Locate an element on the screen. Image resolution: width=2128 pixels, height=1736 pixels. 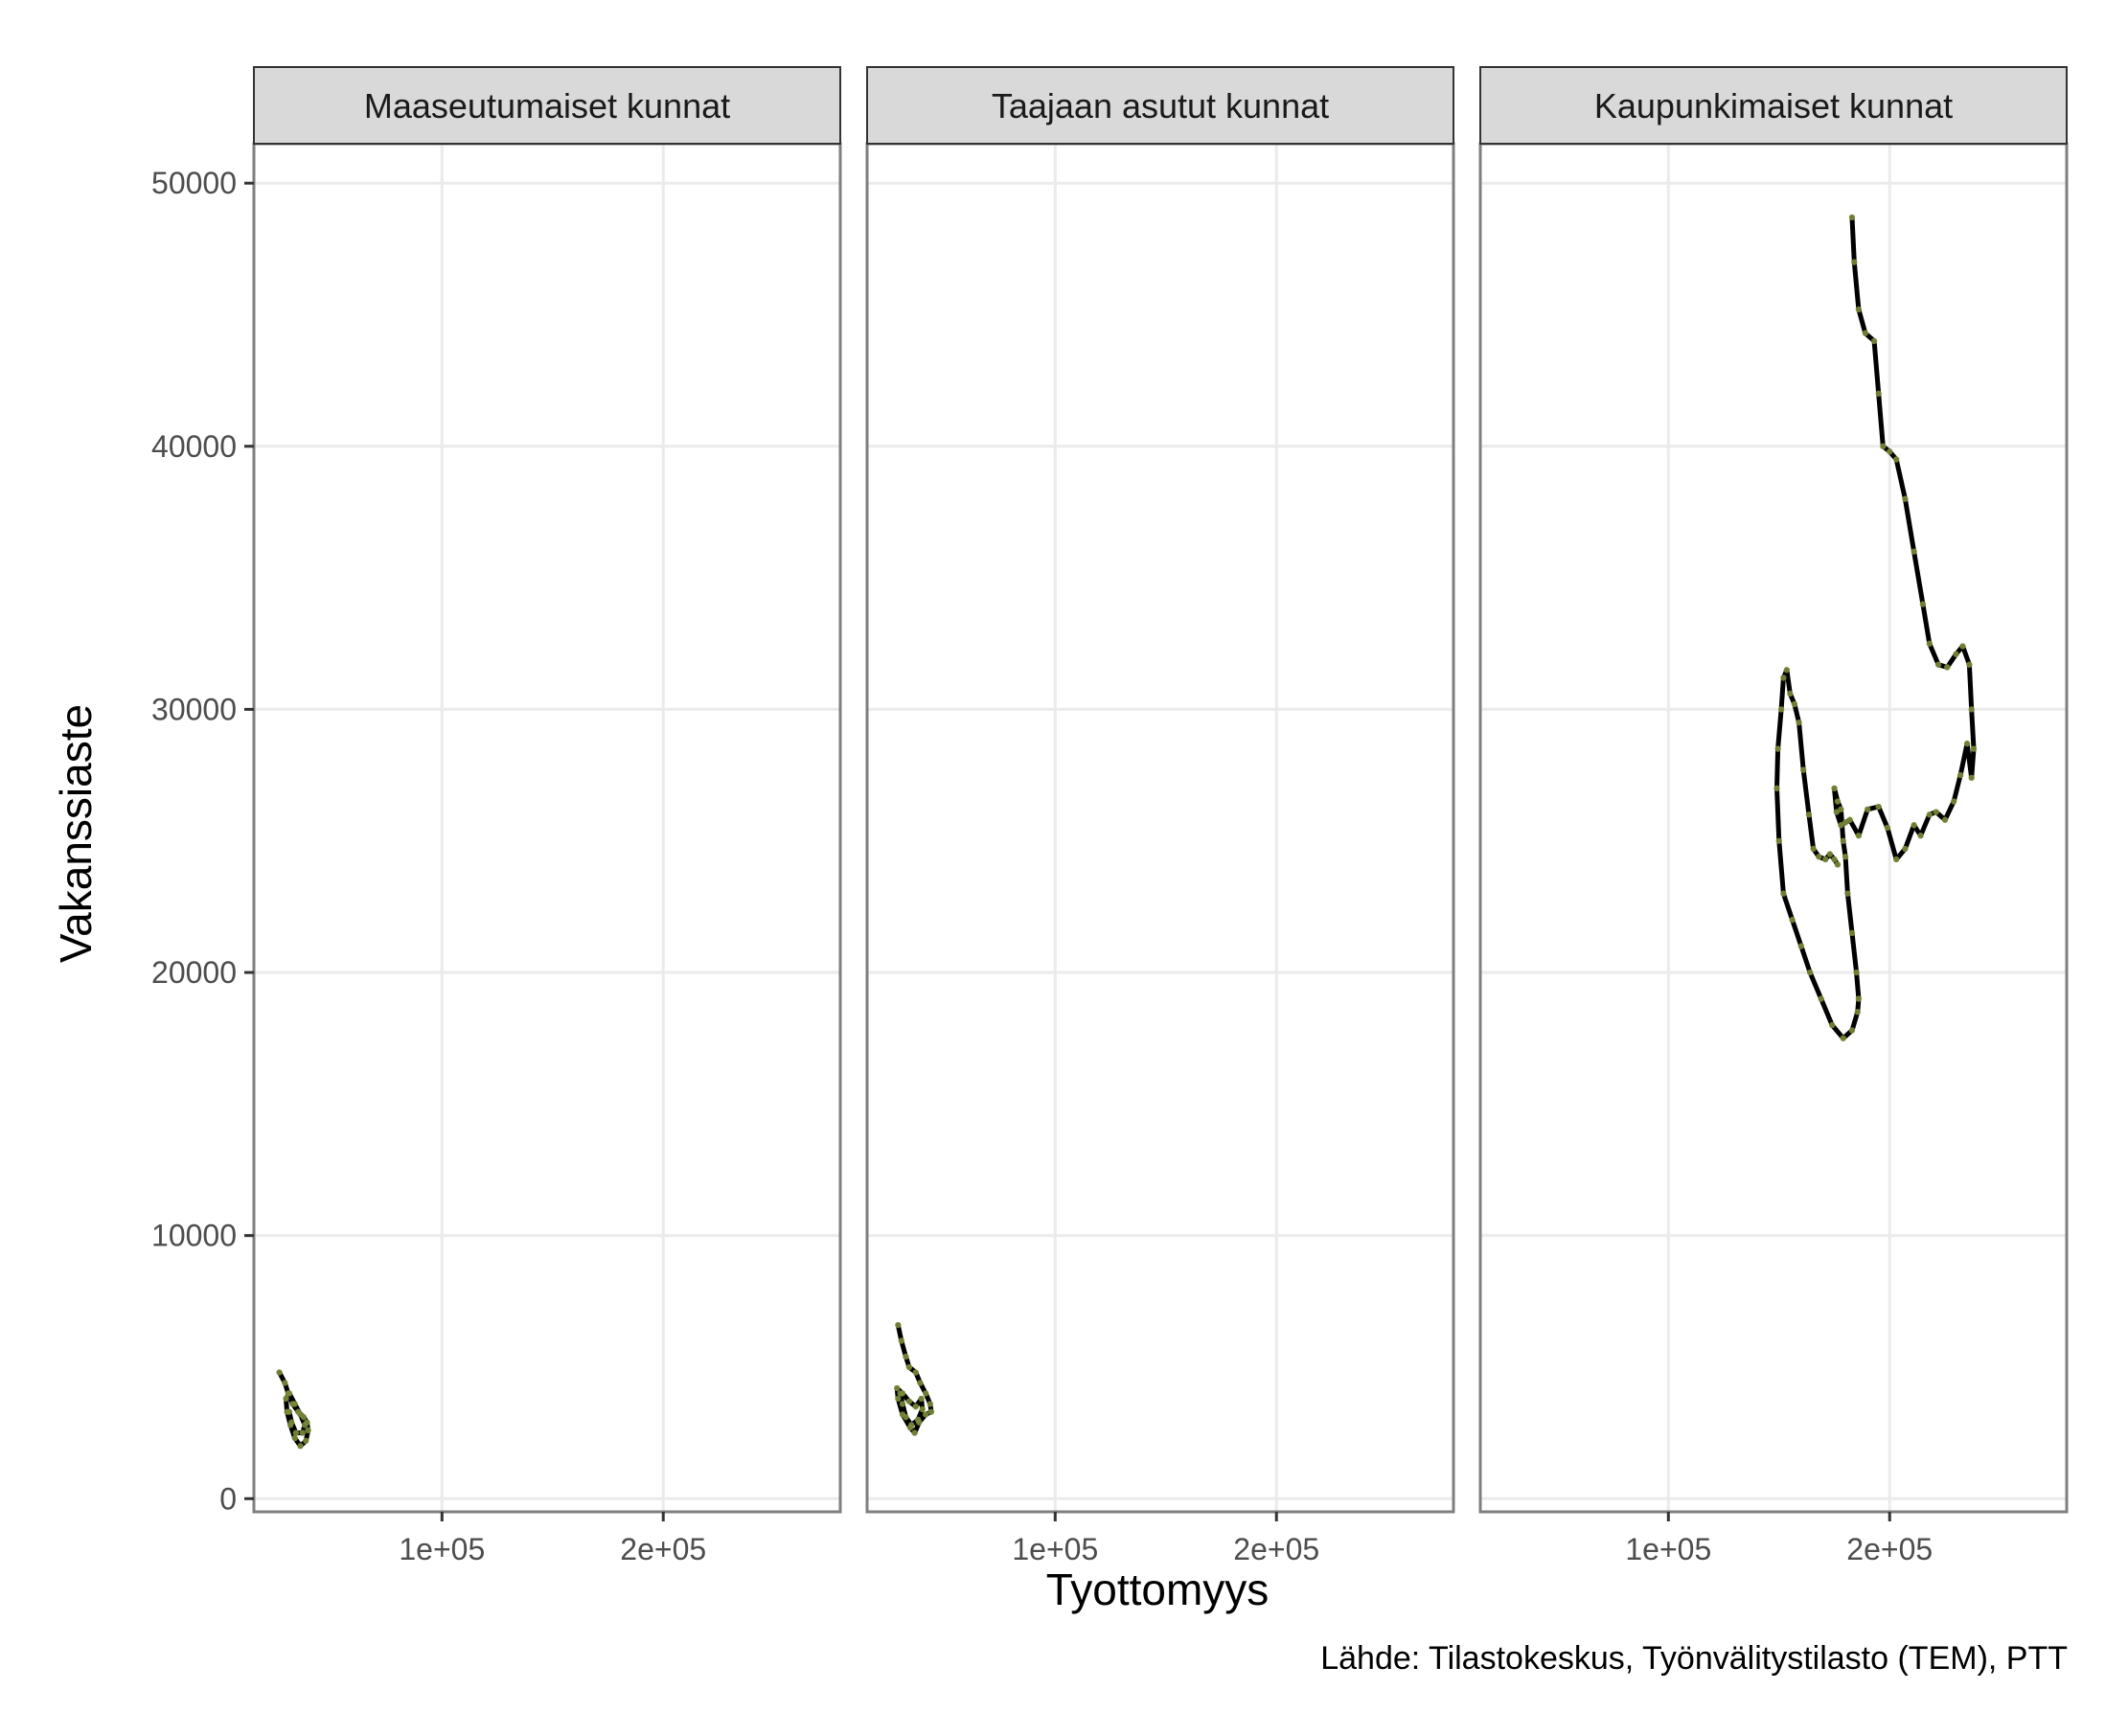
y-tick-label: 30000 is located at coordinates (194, 709).